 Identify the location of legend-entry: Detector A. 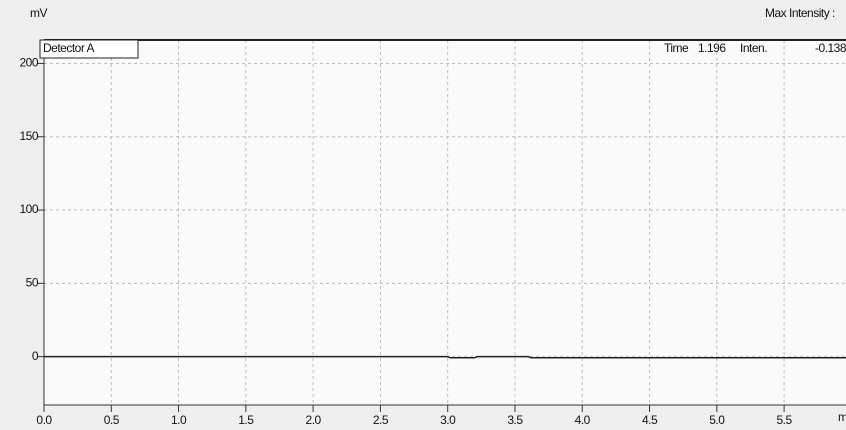
(69, 48).